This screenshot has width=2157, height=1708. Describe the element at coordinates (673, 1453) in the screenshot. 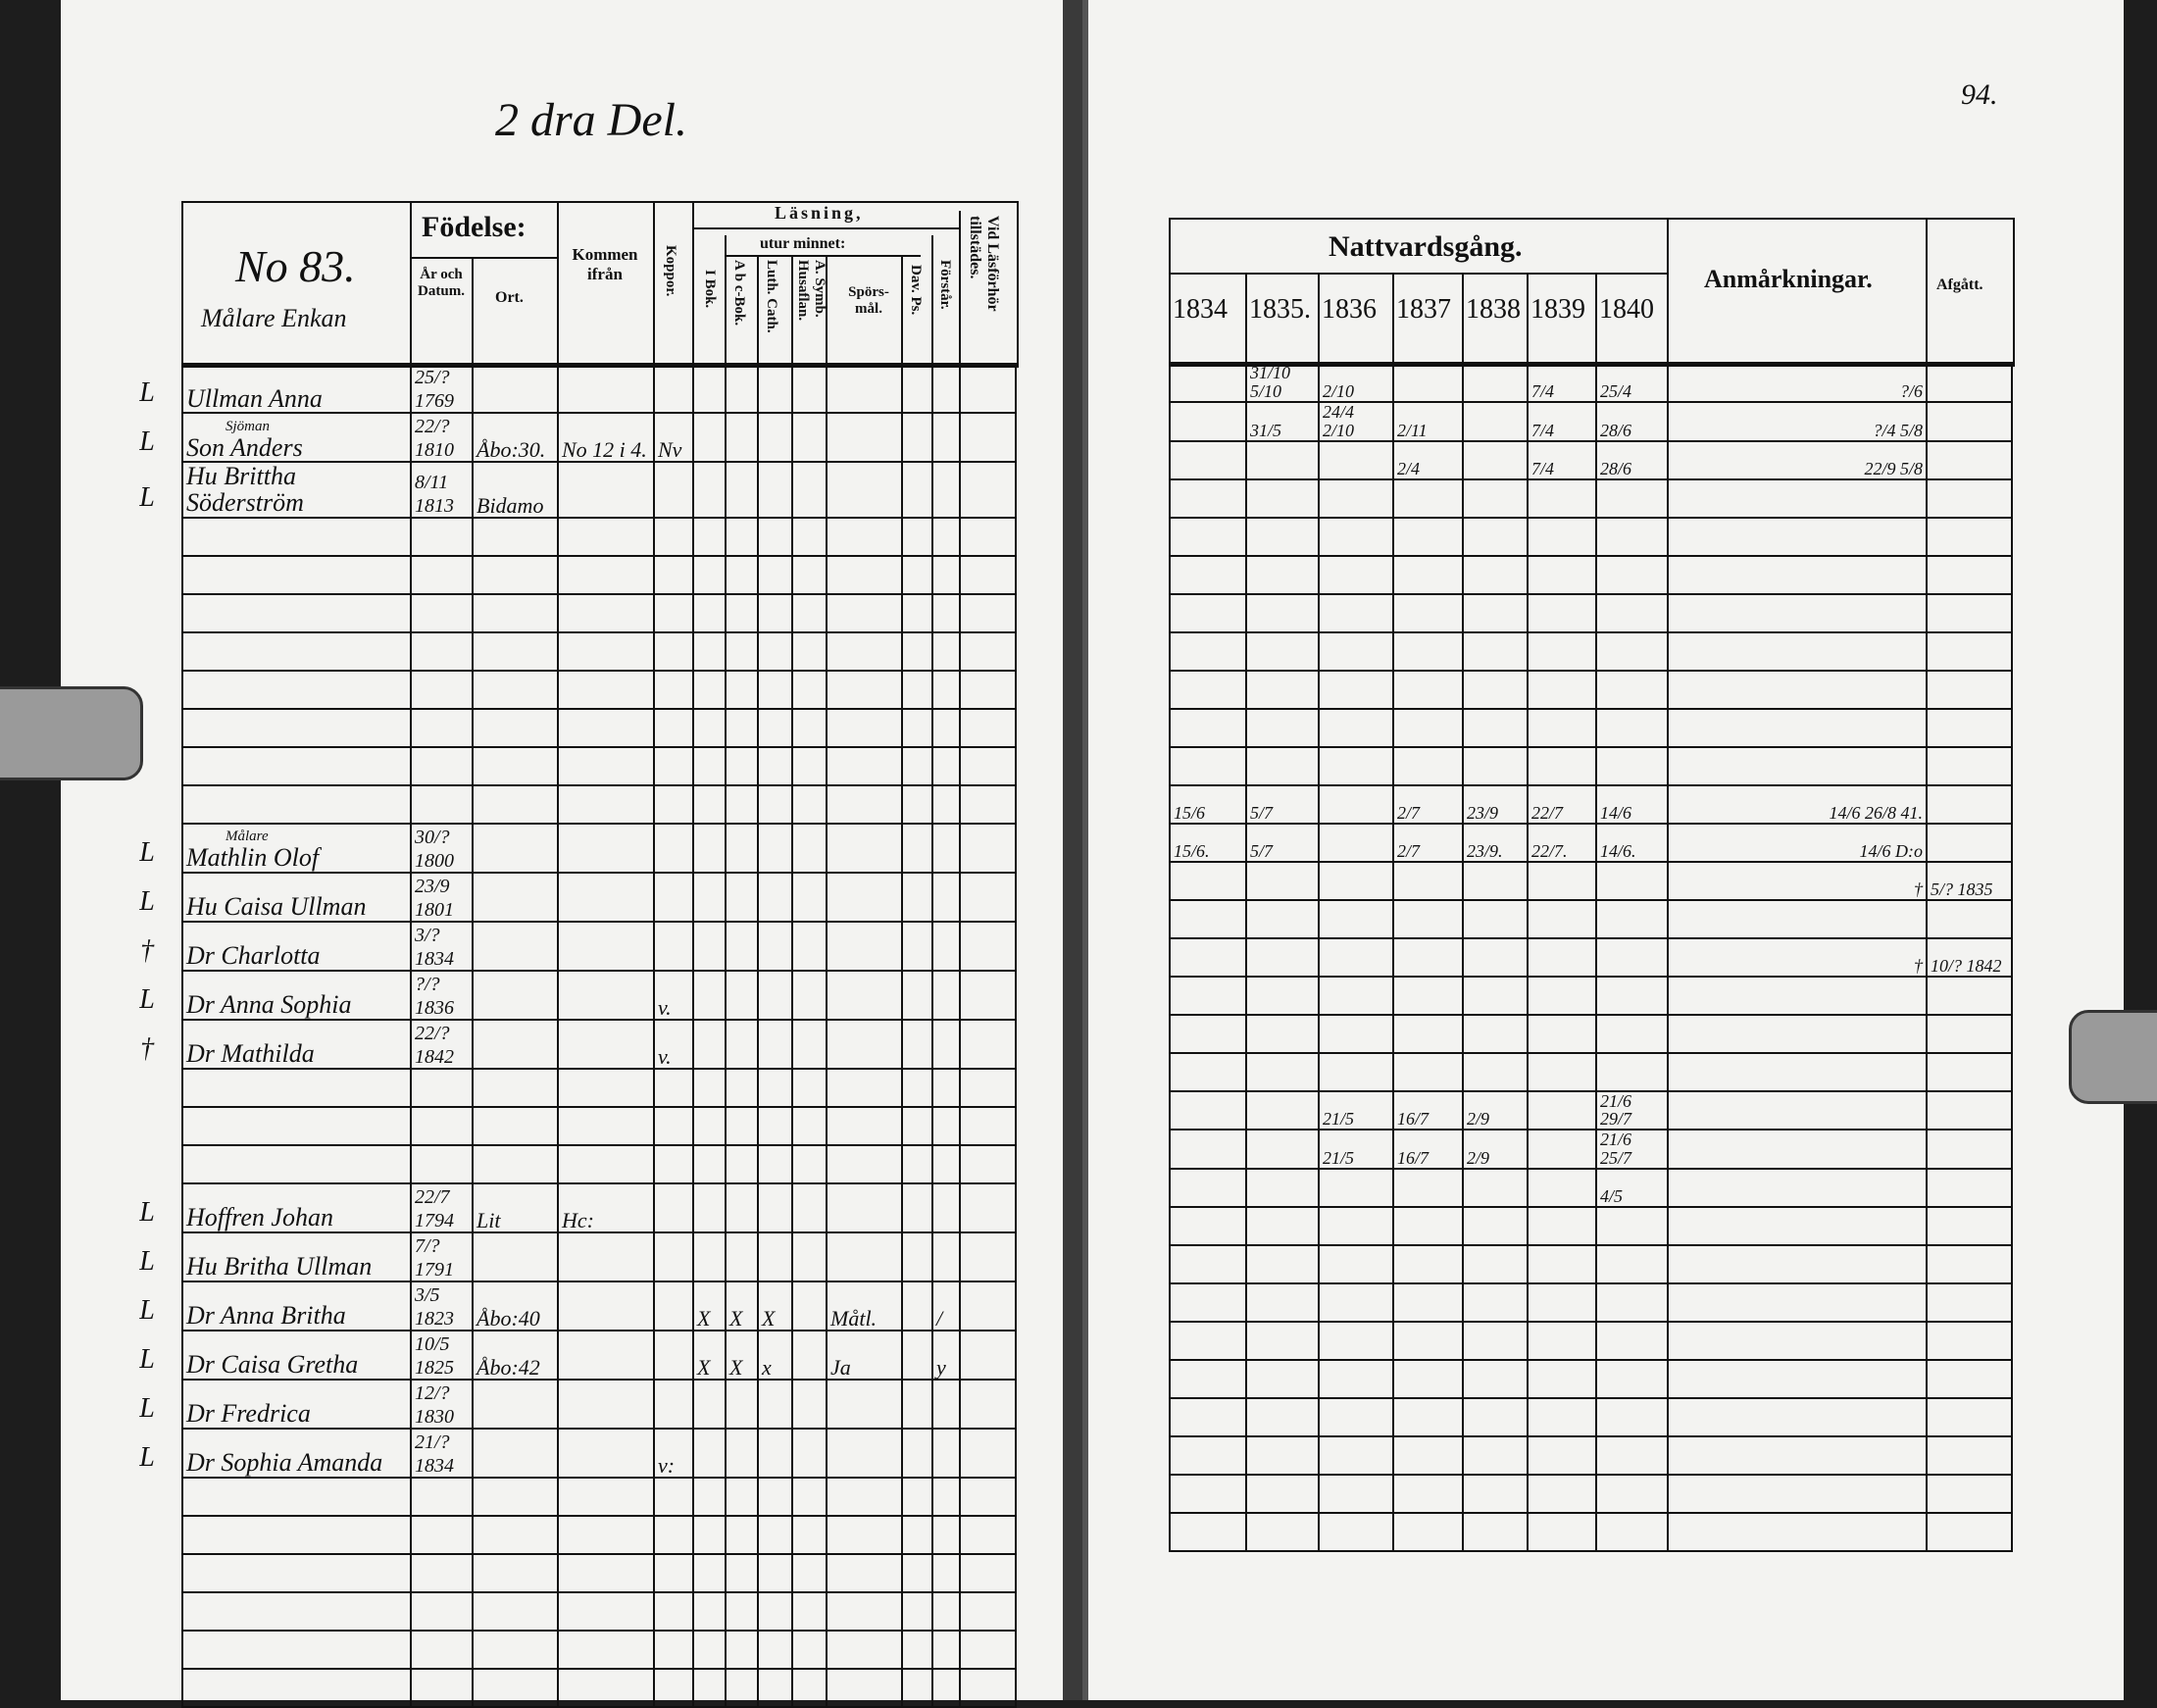

I see `cell-koppor: v:` at that location.